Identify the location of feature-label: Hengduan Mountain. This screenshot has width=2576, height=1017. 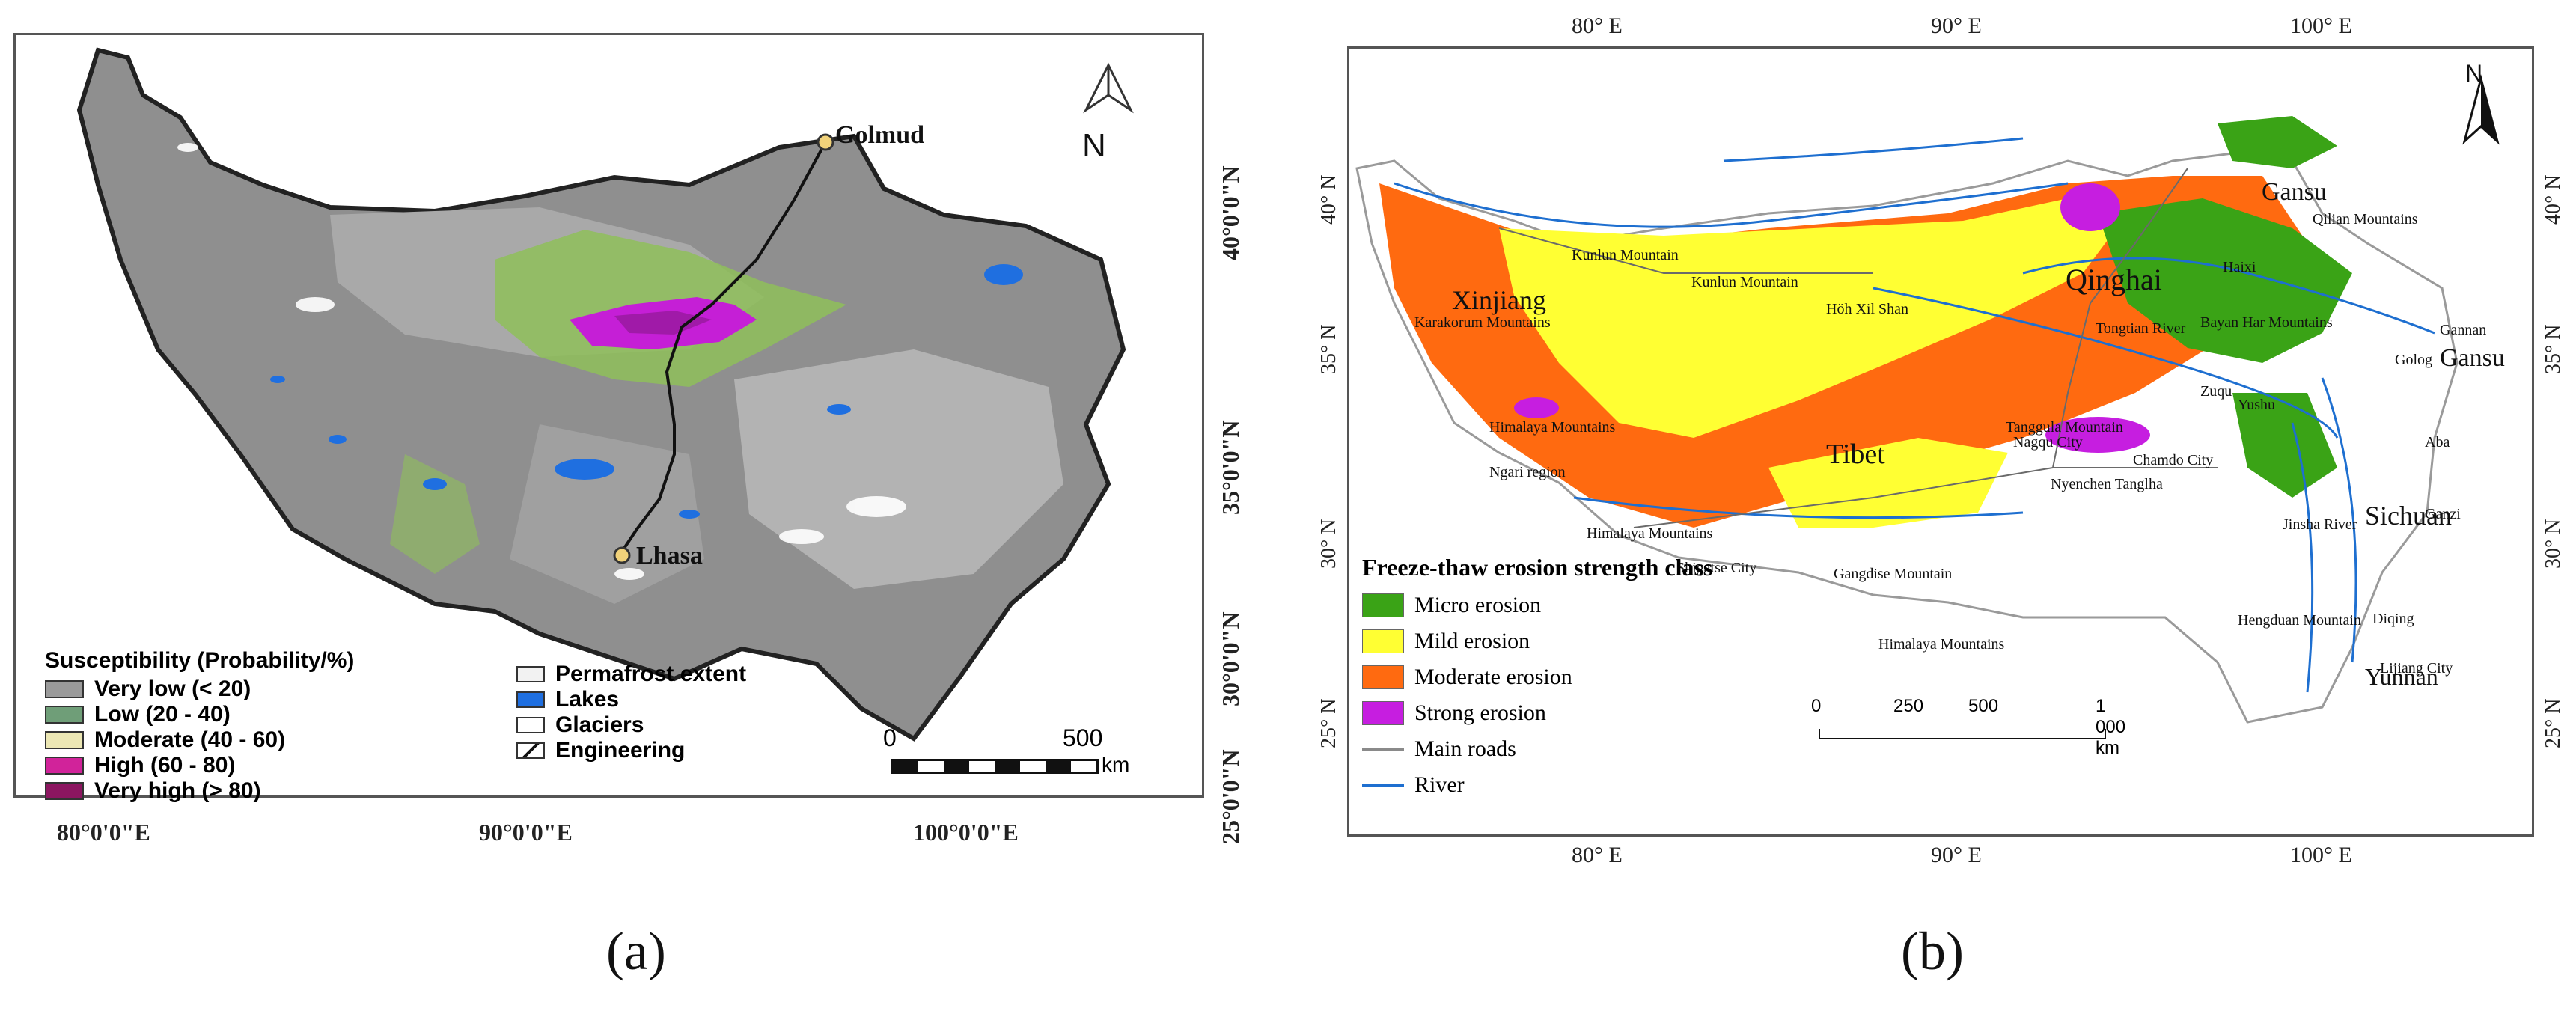
(2299, 621).